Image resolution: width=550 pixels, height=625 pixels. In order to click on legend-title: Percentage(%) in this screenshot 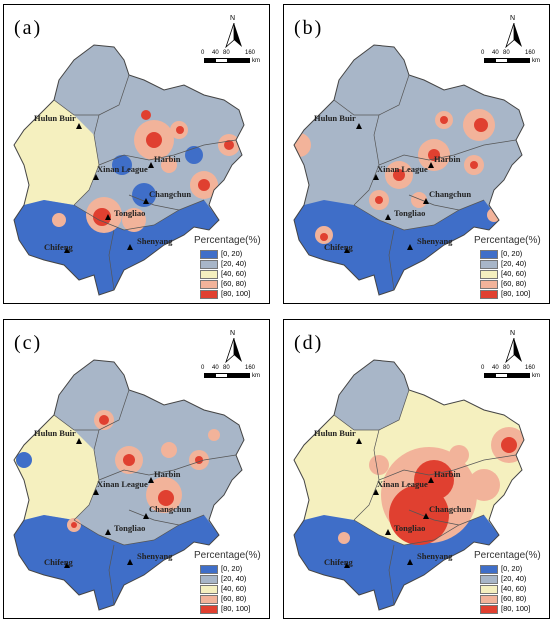, I will do `click(507, 555)`.